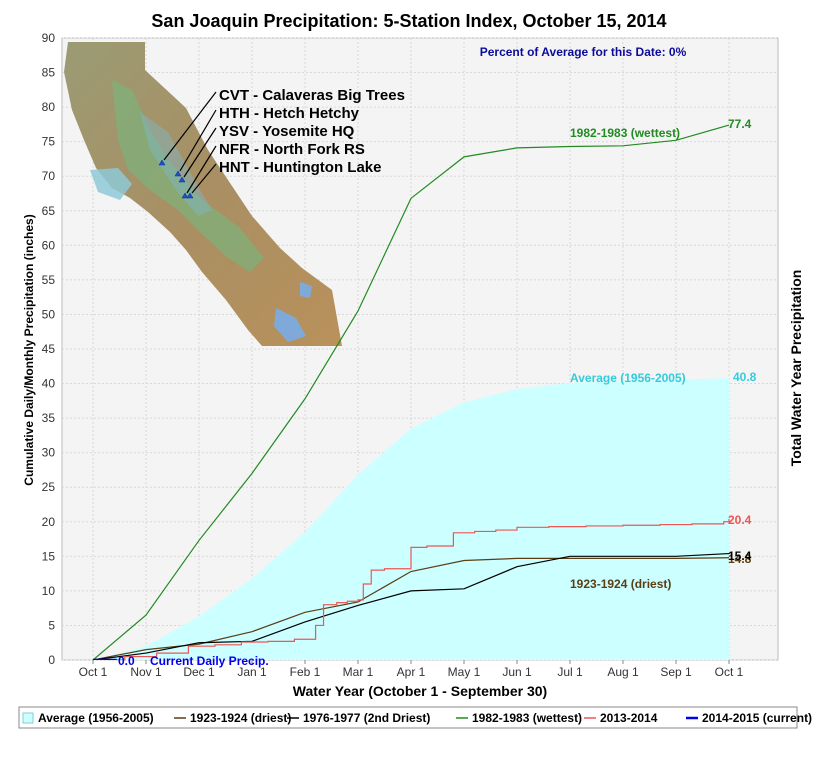 Image resolution: width=838 pixels, height=765 pixels. What do you see at coordinates (676, 672) in the screenshot?
I see `x-tick-label: Sep 1` at bounding box center [676, 672].